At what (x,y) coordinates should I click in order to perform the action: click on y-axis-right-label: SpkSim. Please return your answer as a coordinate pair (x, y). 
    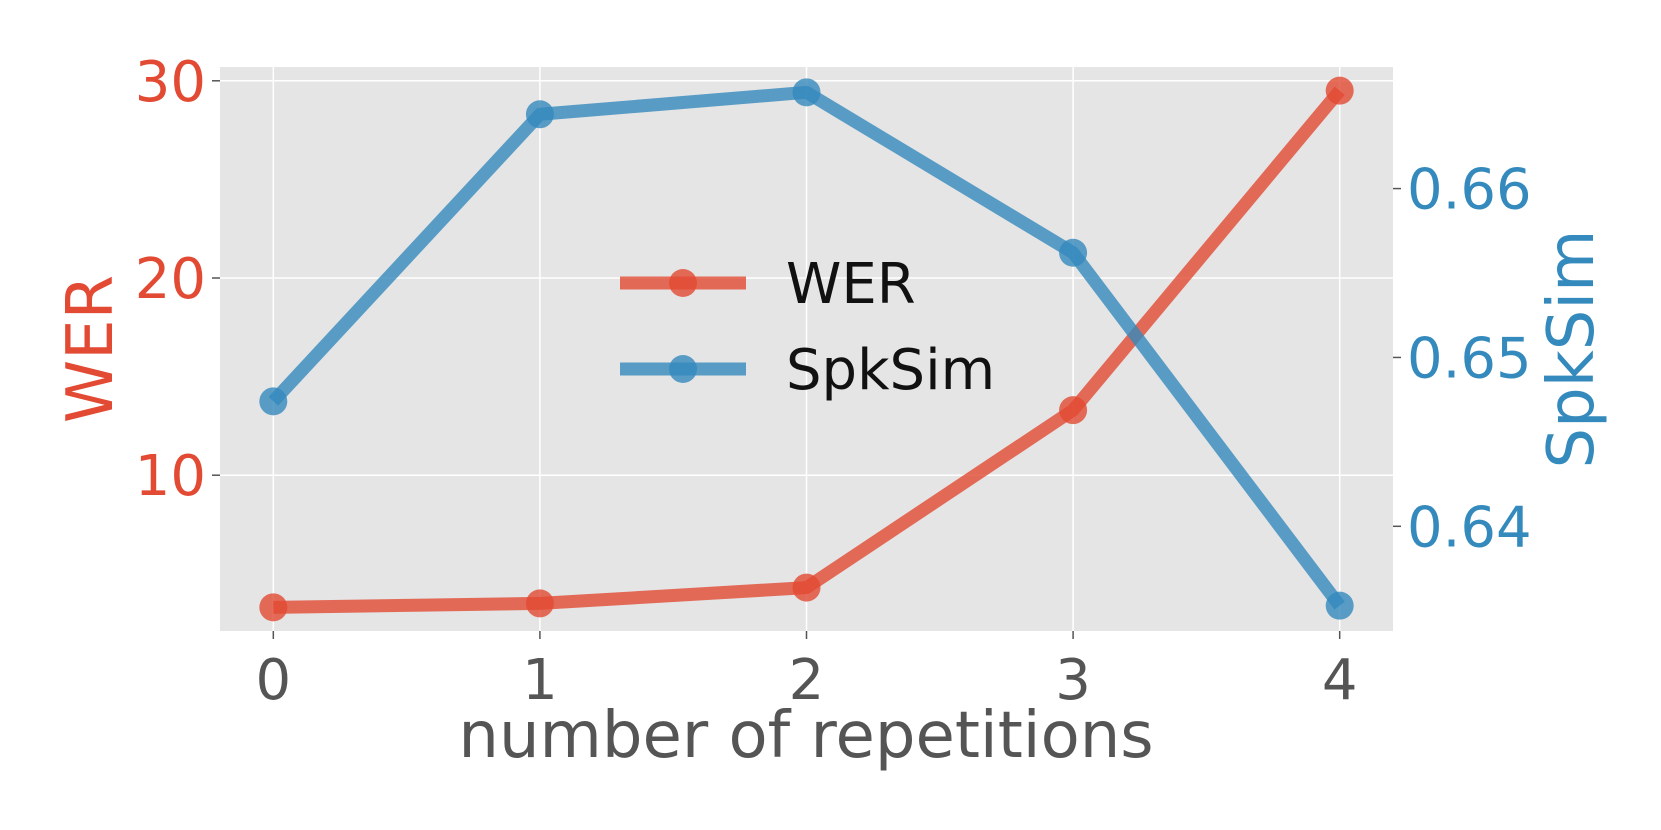
    Looking at the image, I should click on (1572, 348).